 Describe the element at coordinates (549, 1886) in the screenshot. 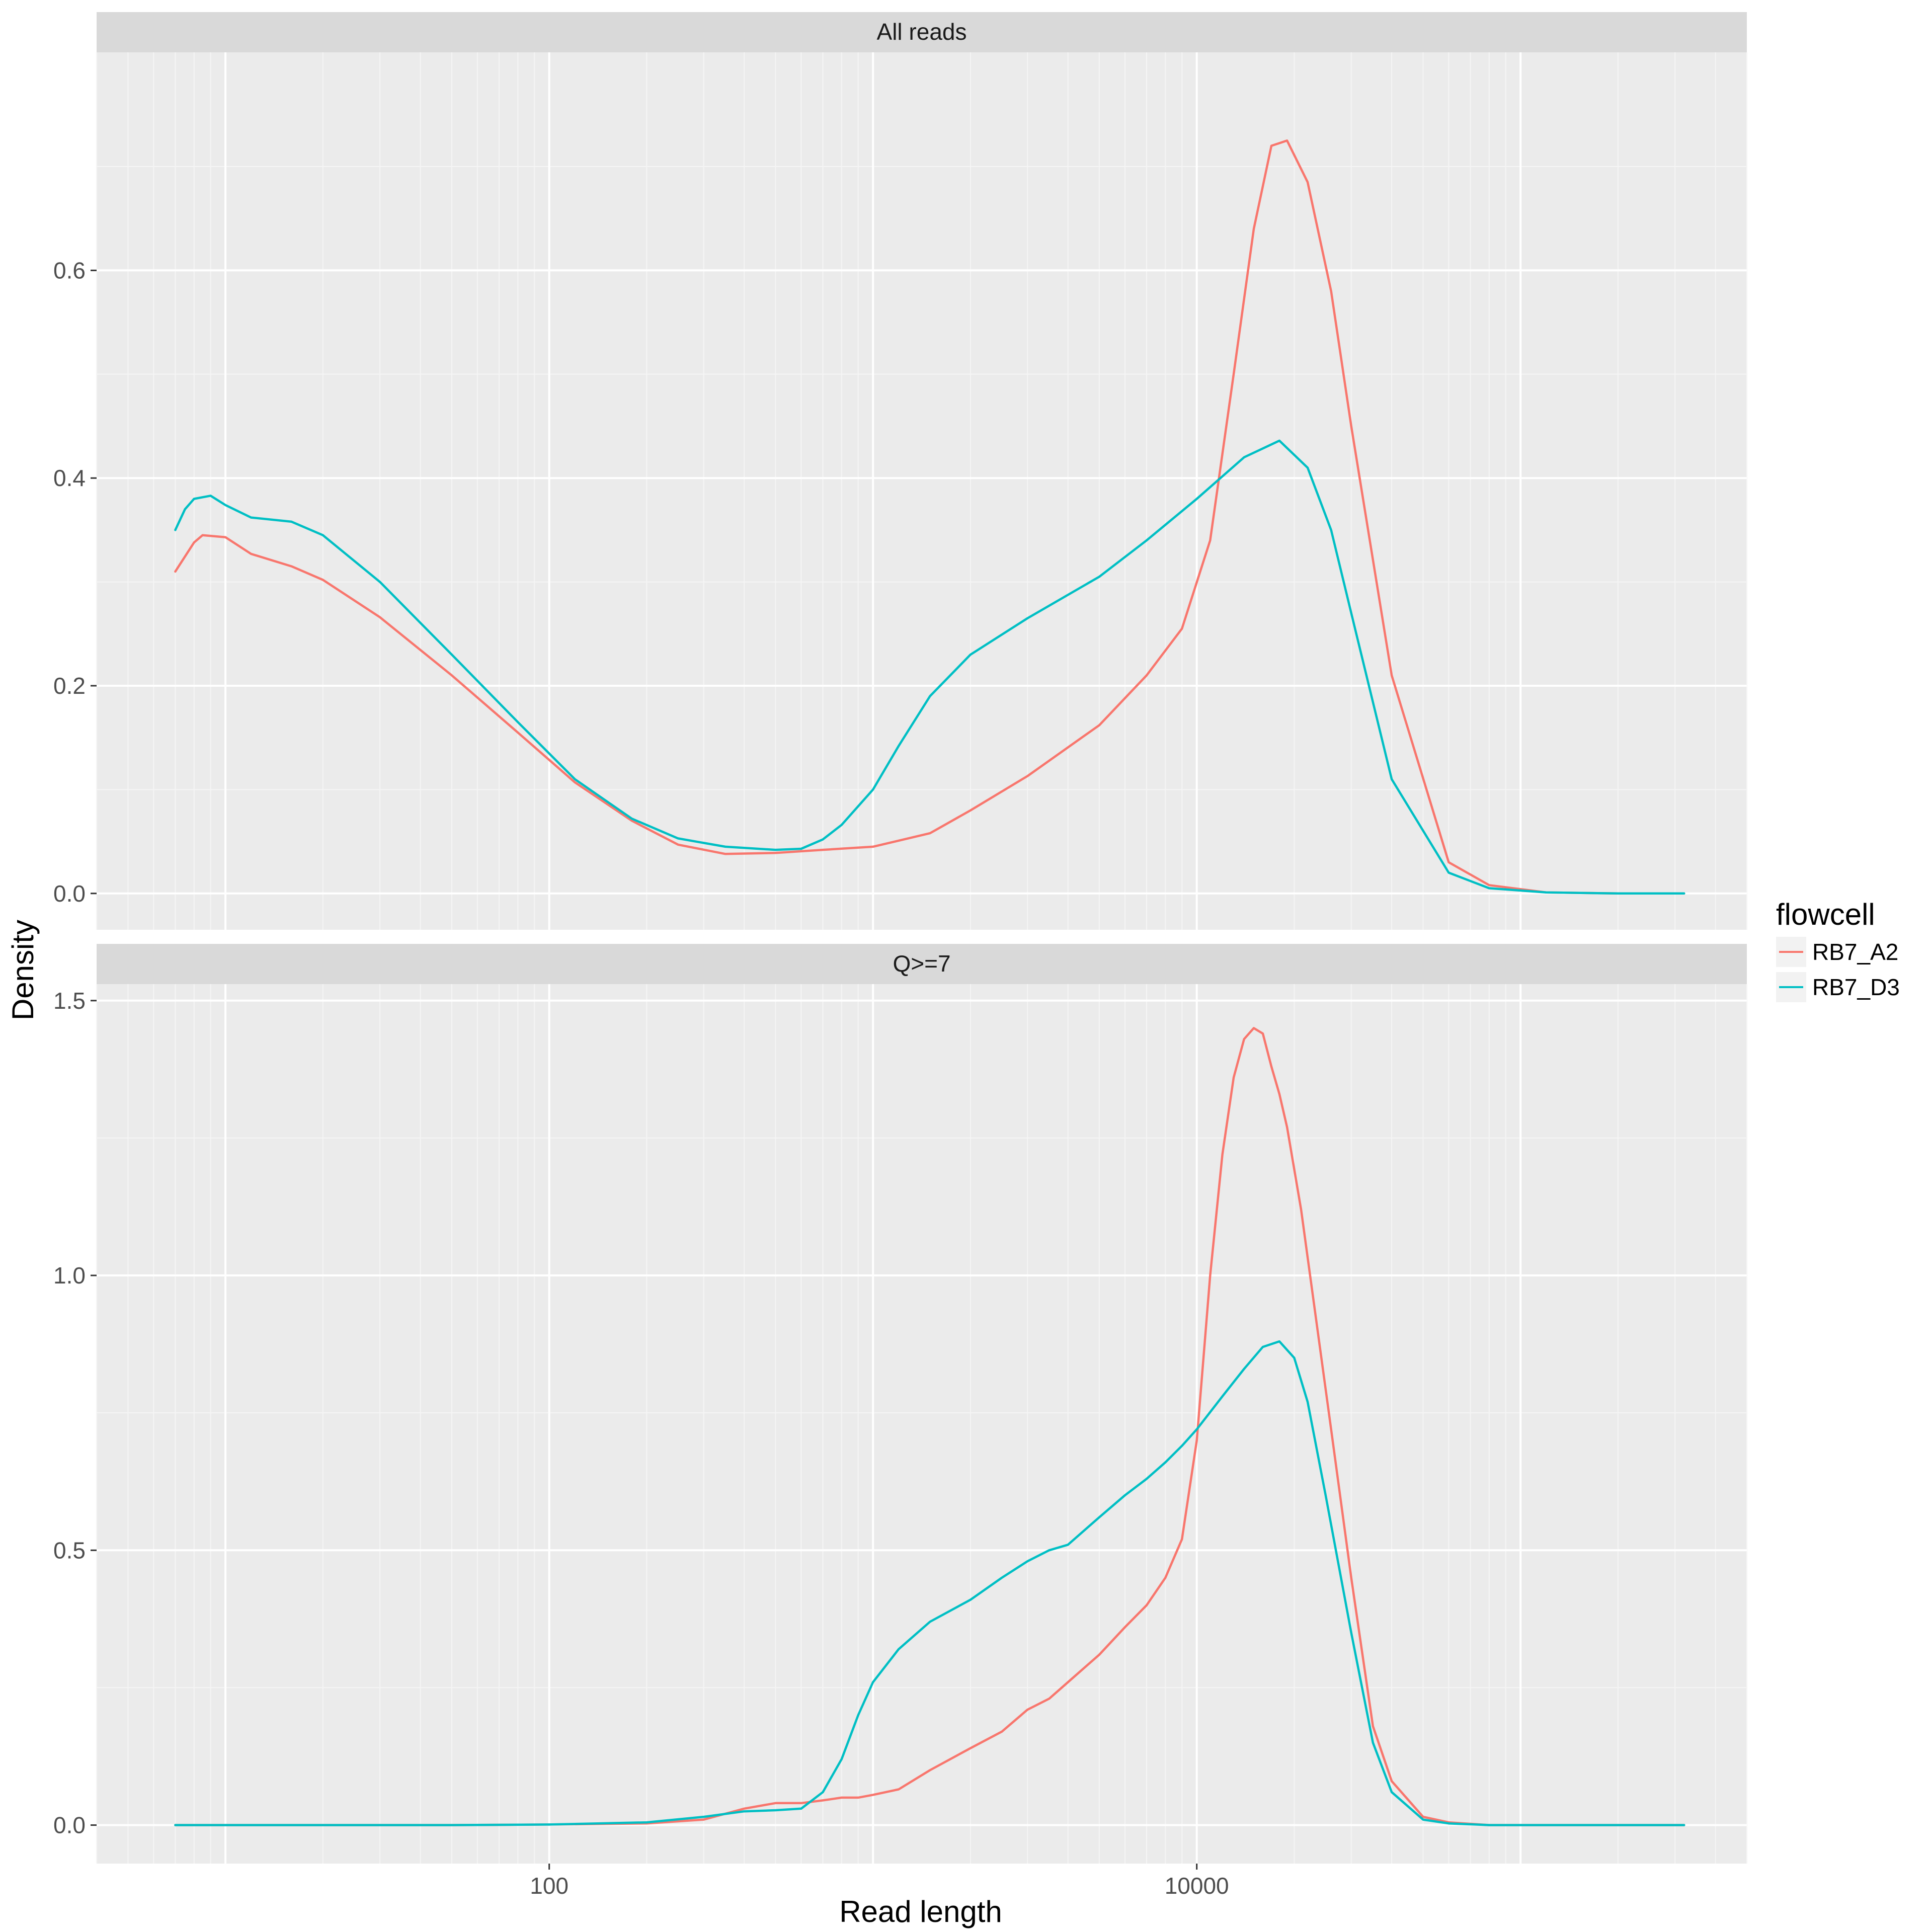

I see `x-tick-label: 100` at that location.